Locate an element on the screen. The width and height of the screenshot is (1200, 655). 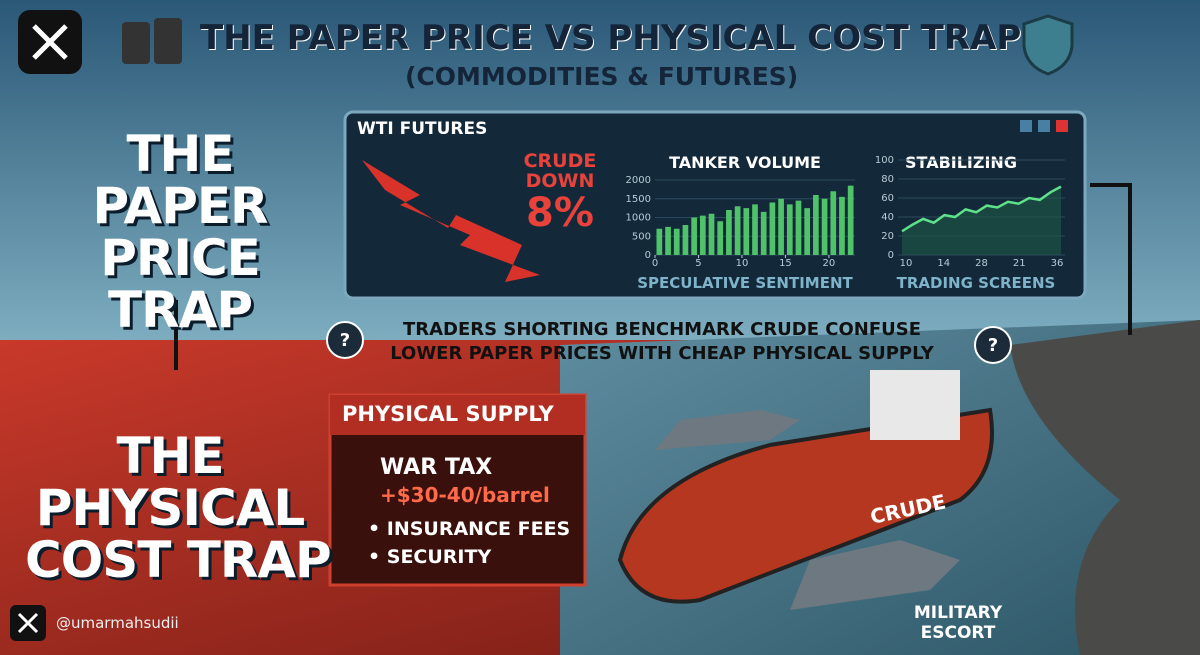
physical-trap: THE PHYSICAL COST TRAP is located at coordinates (178, 508).